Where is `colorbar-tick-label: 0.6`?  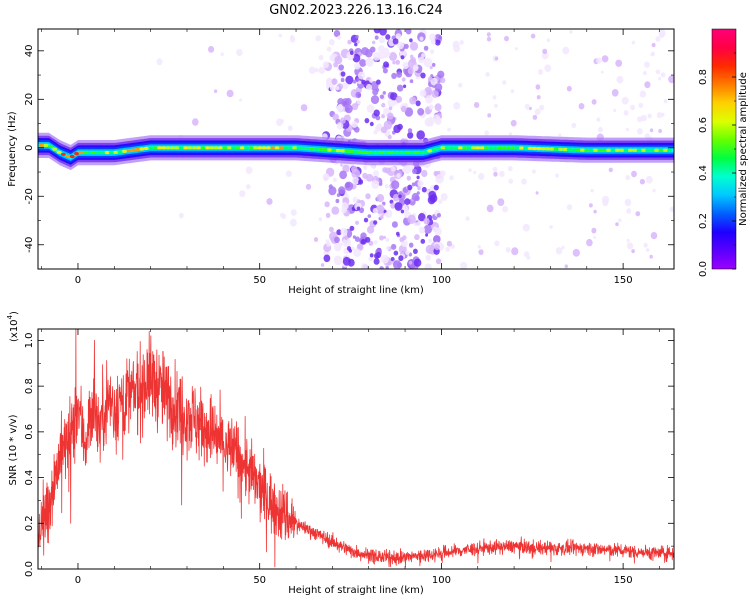 colorbar-tick-label: 0.6 is located at coordinates (703, 125).